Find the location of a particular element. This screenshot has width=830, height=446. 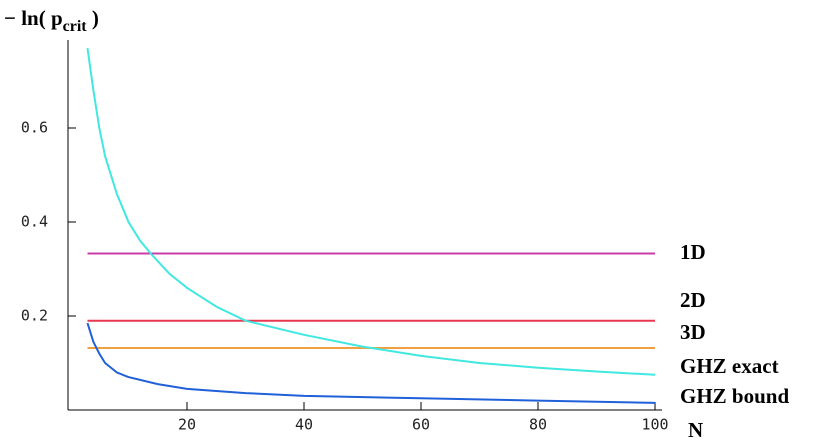

x-axis-label: N is located at coordinates (695, 430).